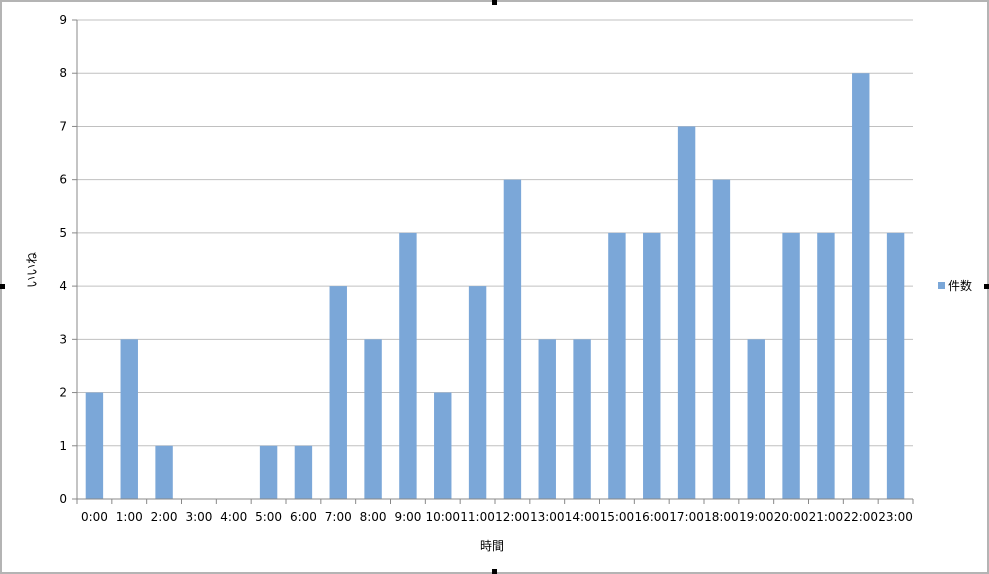  I want to click on x-tick-label: 4:00, so click(233, 517).